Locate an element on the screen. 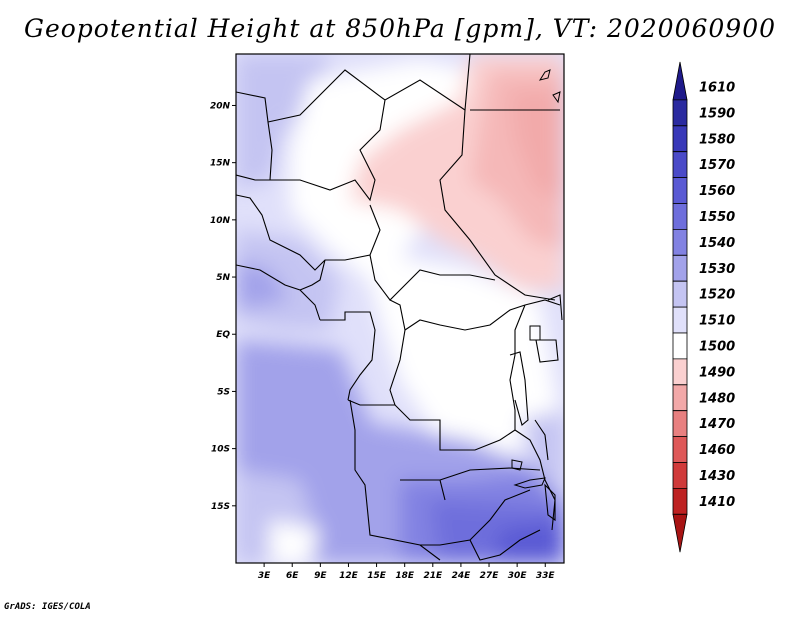  colorbar-label: 1480 is located at coordinates (717, 398).